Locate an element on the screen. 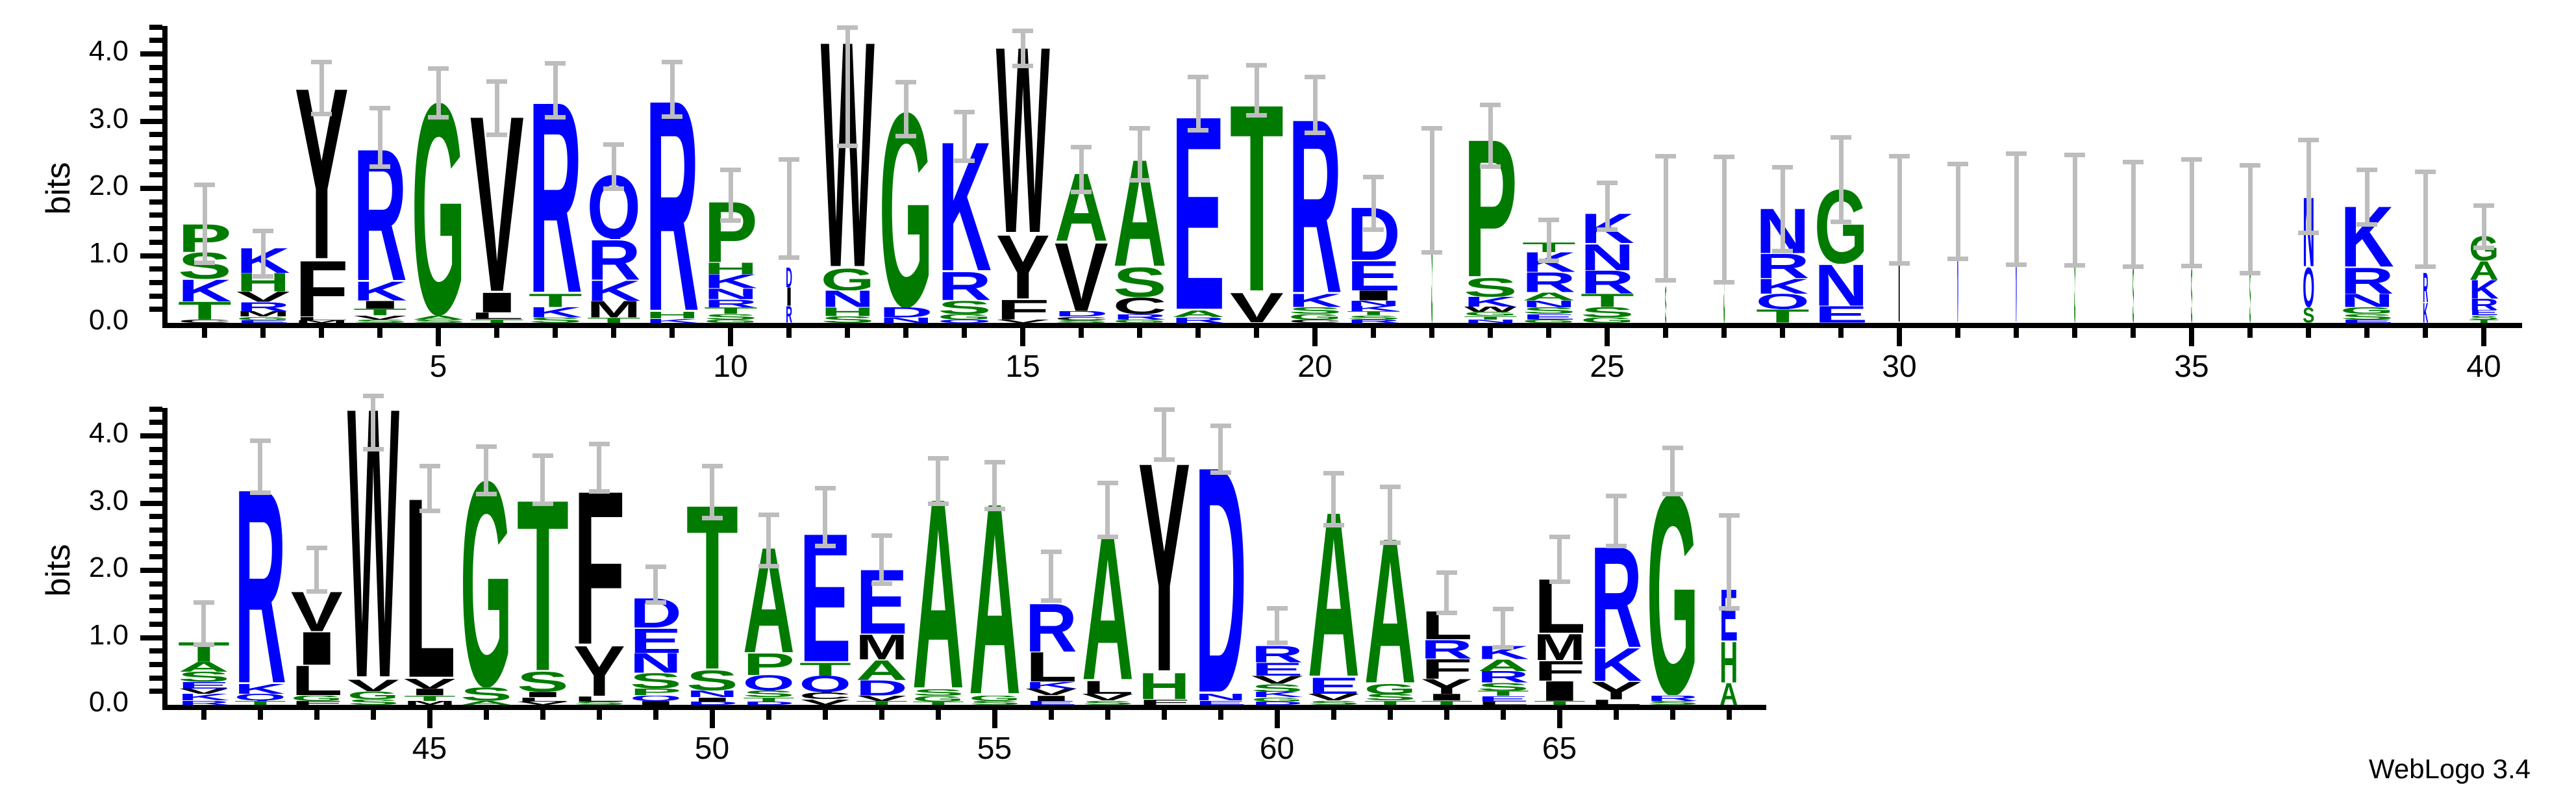  logo-letter-13-G: G is located at coordinates (906, 208).